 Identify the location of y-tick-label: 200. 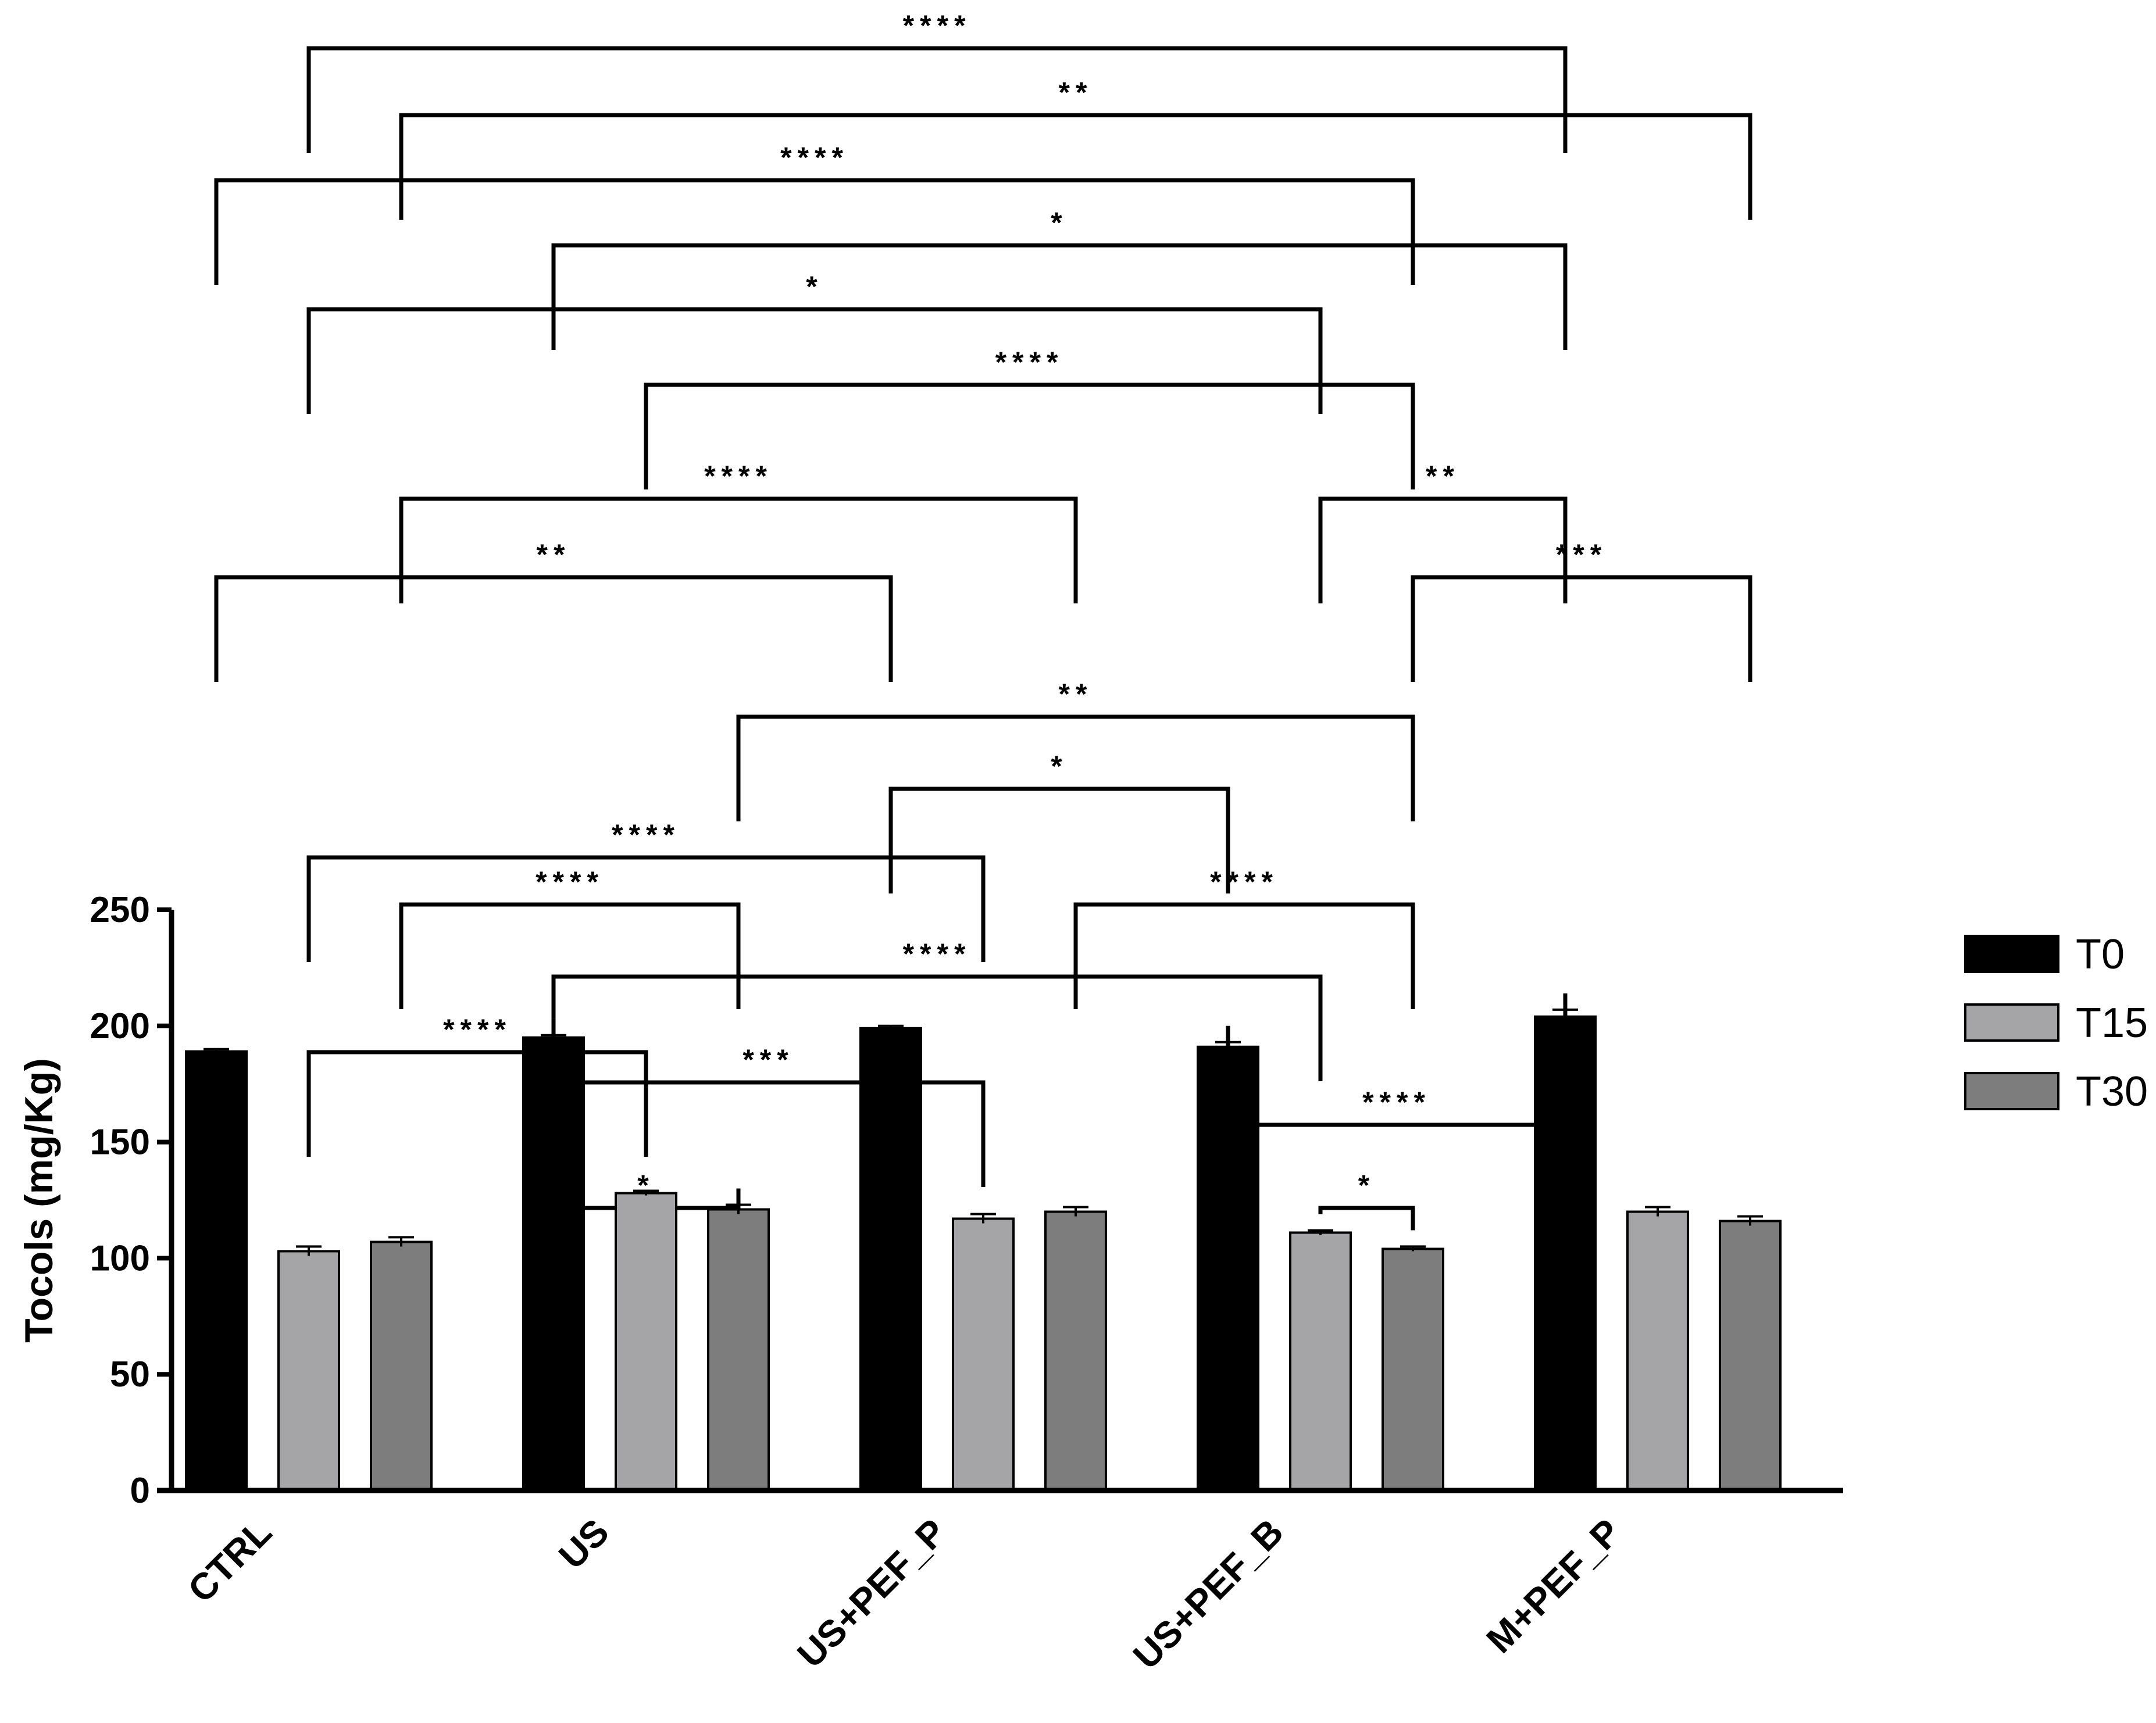
(120, 1026).